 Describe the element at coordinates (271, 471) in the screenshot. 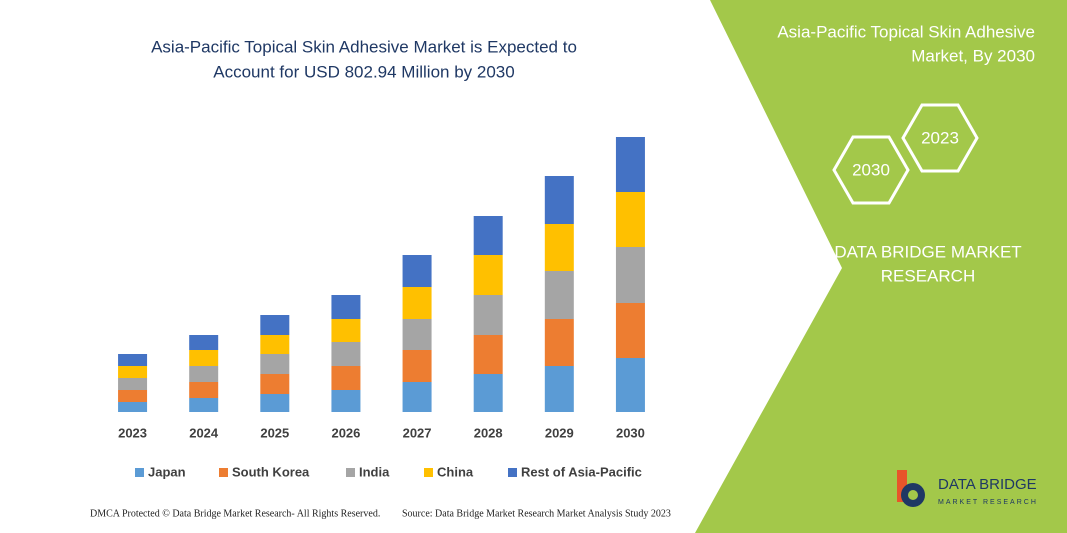

I see `legend-label: South Korea` at that location.